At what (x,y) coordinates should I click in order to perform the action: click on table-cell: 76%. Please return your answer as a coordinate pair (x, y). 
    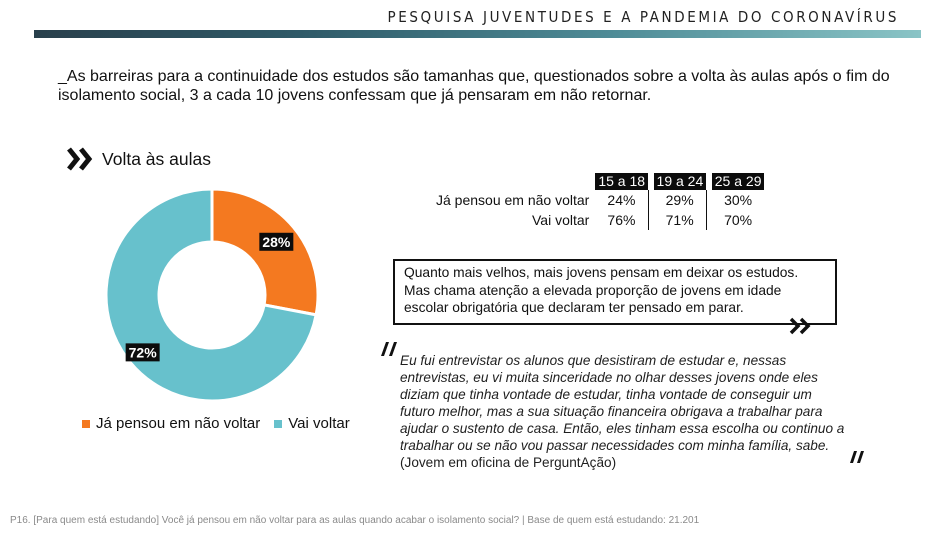
    Looking at the image, I should click on (621, 220).